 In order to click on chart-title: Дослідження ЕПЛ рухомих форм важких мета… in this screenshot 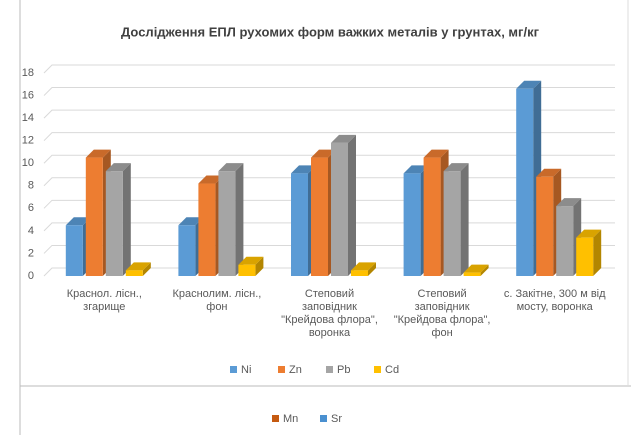, I will do `click(330, 31)`.